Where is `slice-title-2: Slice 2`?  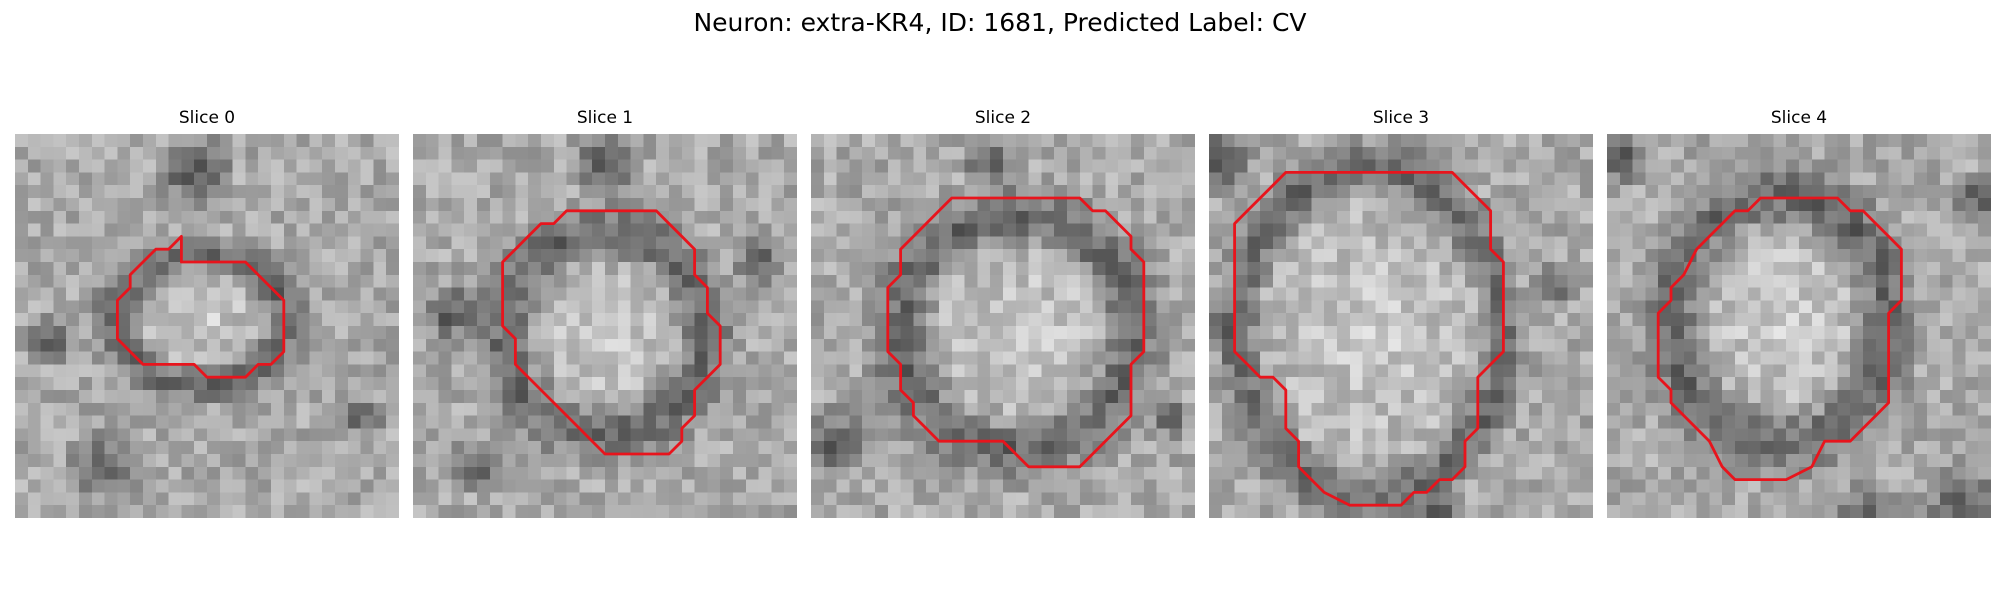
slice-title-2: Slice 2 is located at coordinates (1003, 118).